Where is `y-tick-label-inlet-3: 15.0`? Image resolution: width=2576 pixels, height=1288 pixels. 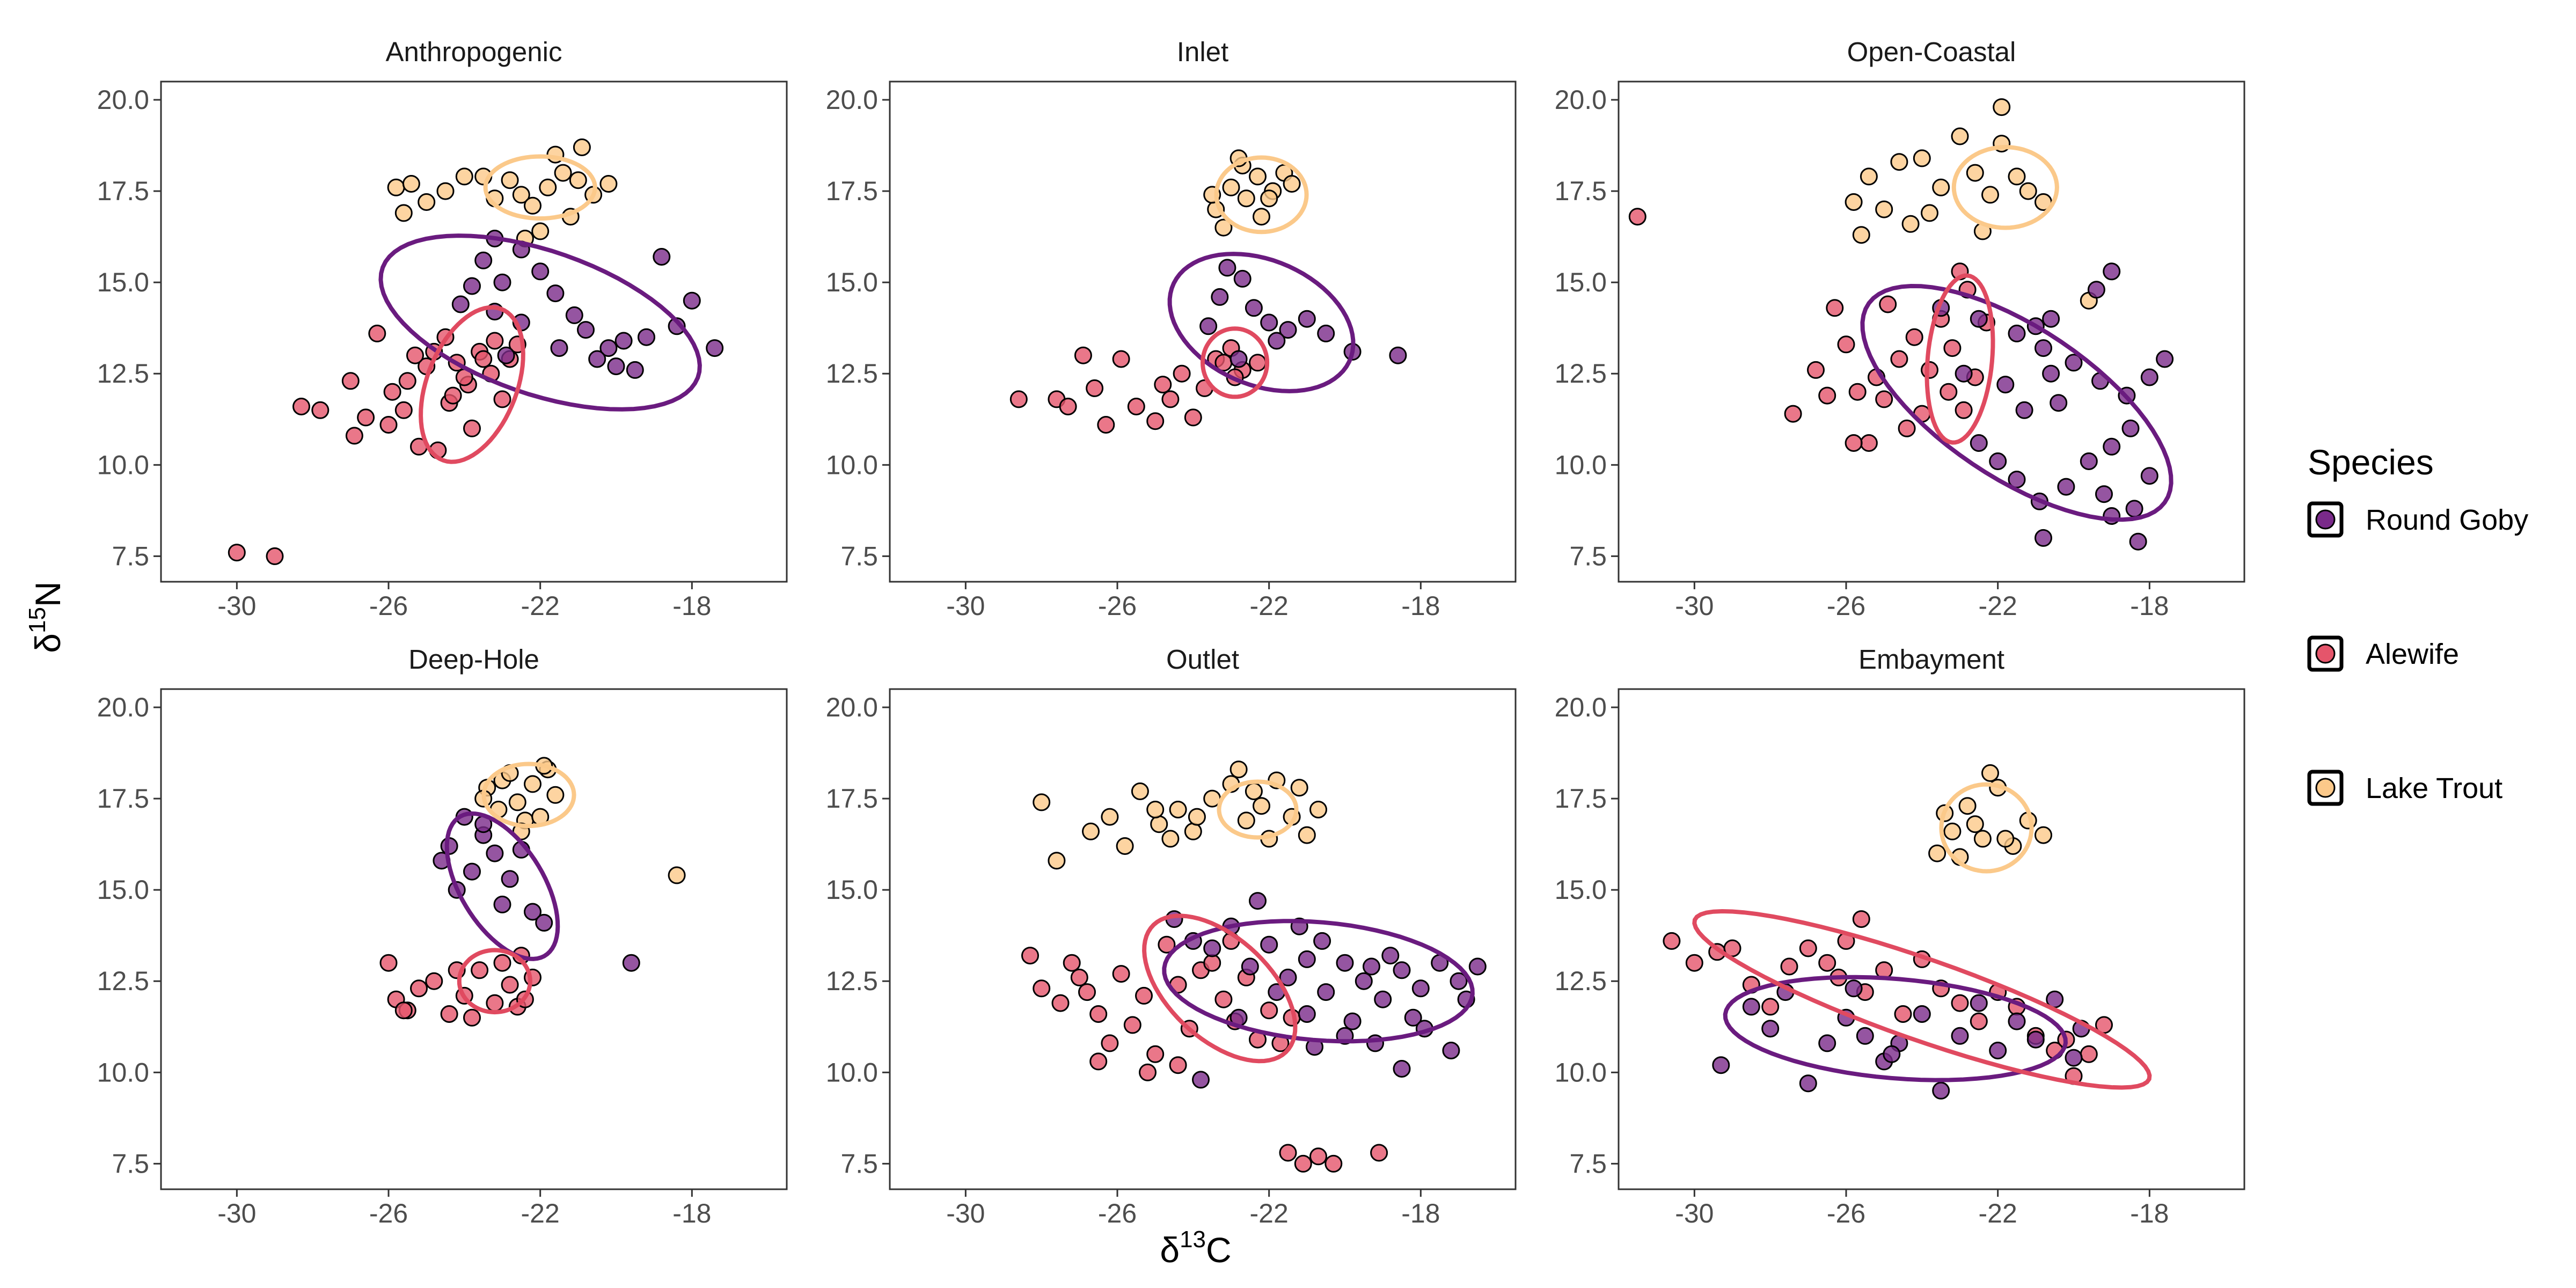
y-tick-label-inlet-3: 15.0 is located at coordinates (852, 282).